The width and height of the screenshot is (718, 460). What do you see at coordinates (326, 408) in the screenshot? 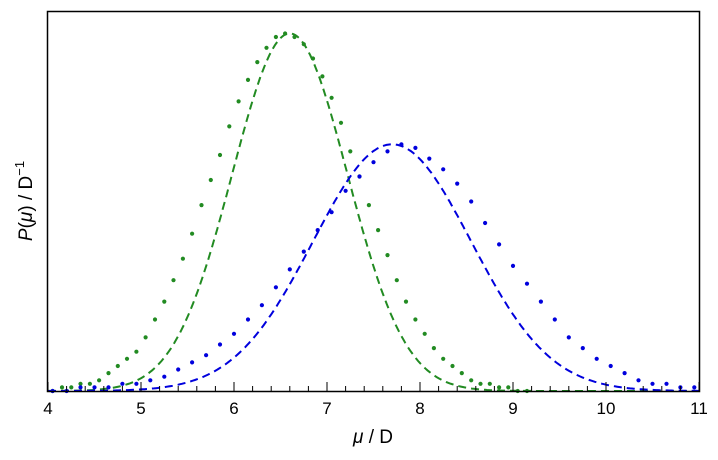
I see `x-tick-label: 7` at bounding box center [326, 408].